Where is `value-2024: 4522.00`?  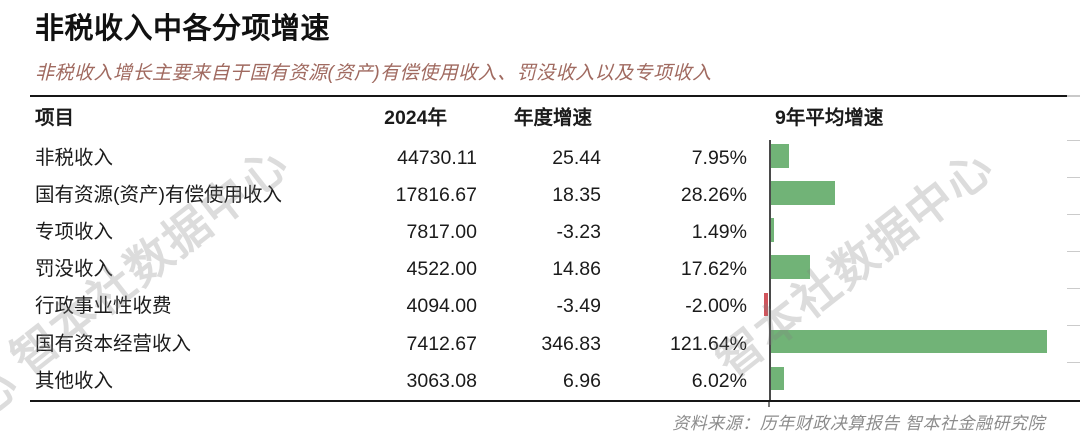
value-2024: 4522.00 is located at coordinates (442, 269).